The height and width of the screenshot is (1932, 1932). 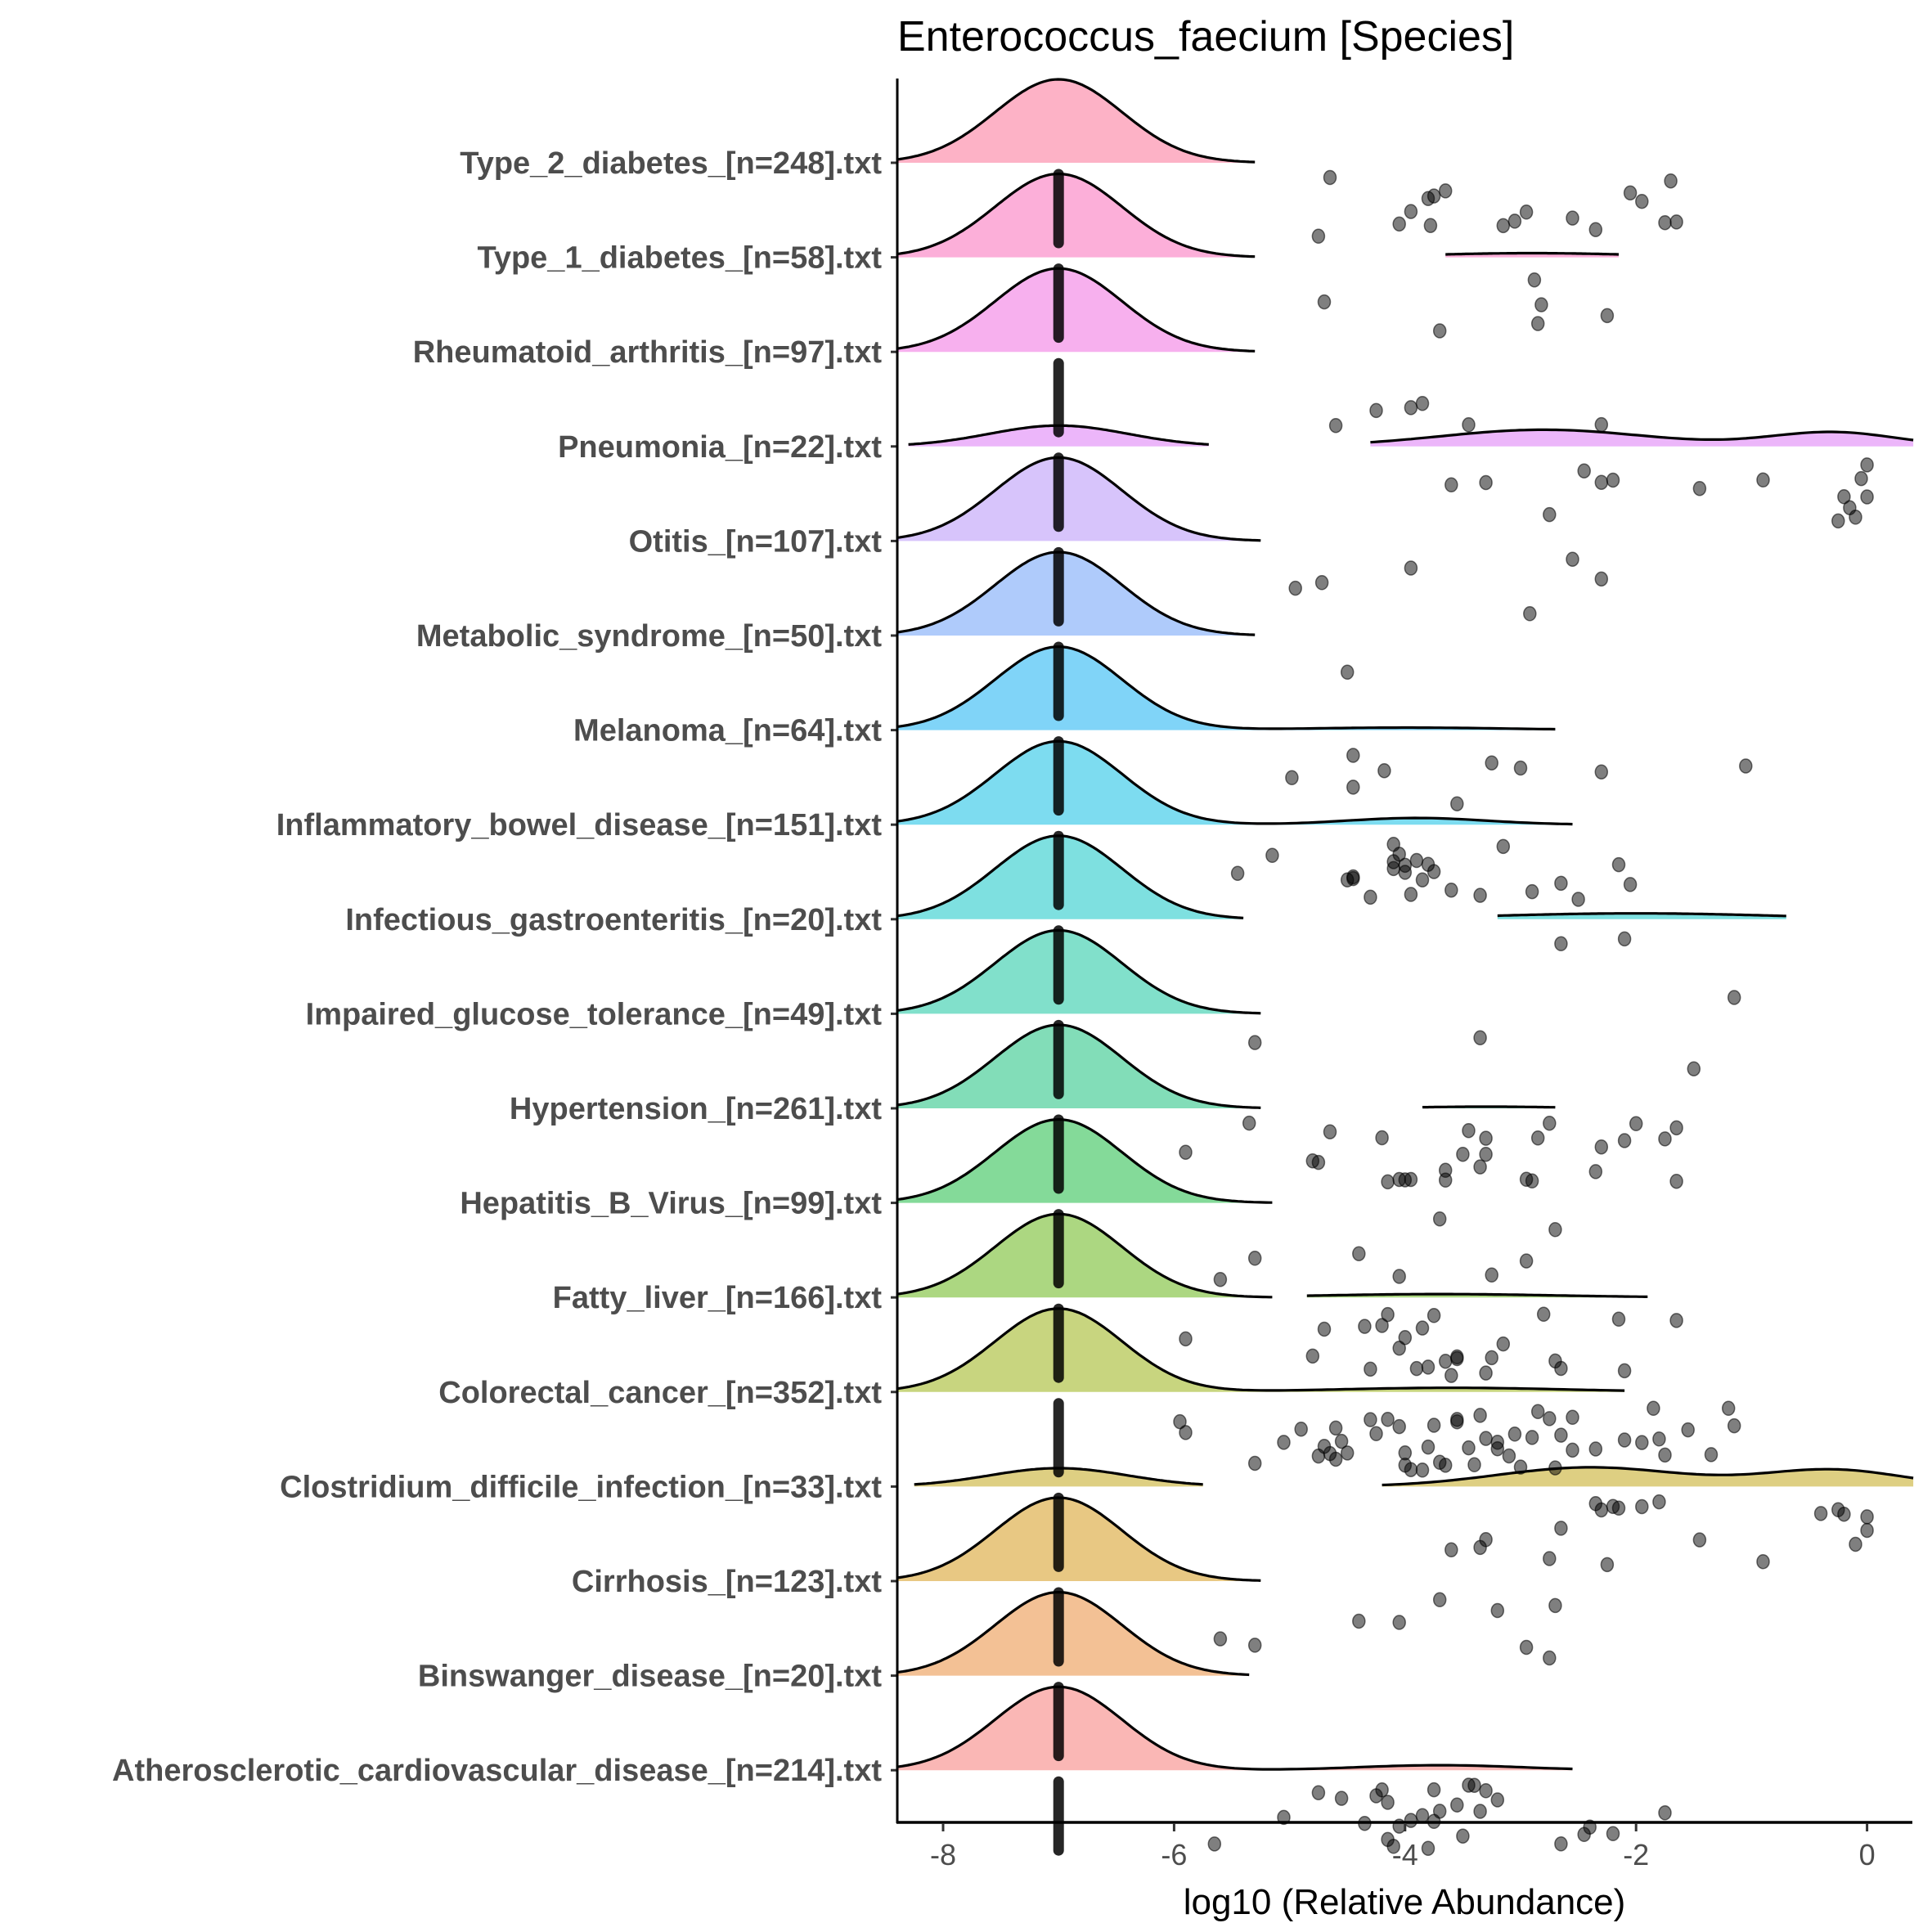 What do you see at coordinates (580, 825) in the screenshot?
I see `y-tick-label: Inflammatory_bowel_disease_[n=151].txt` at bounding box center [580, 825].